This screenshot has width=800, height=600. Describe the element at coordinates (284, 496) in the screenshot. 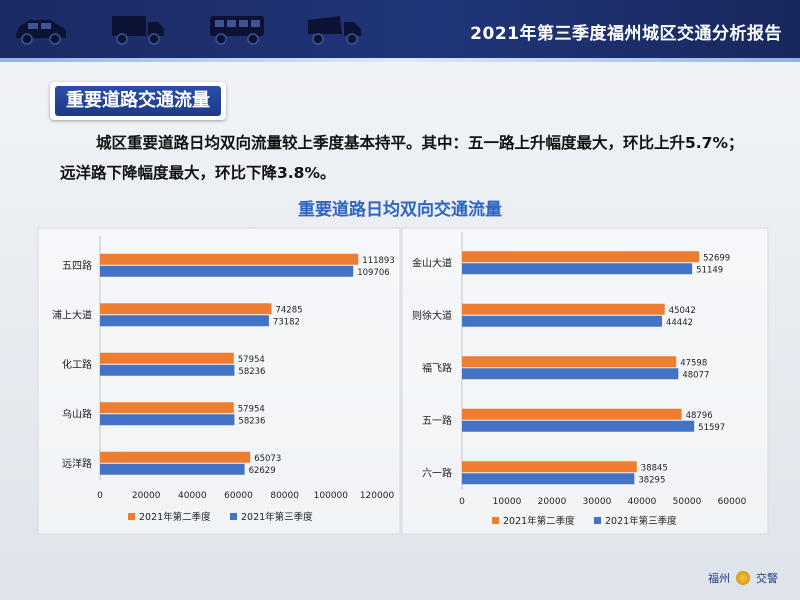

I see `x-tick-label: 80000` at that location.